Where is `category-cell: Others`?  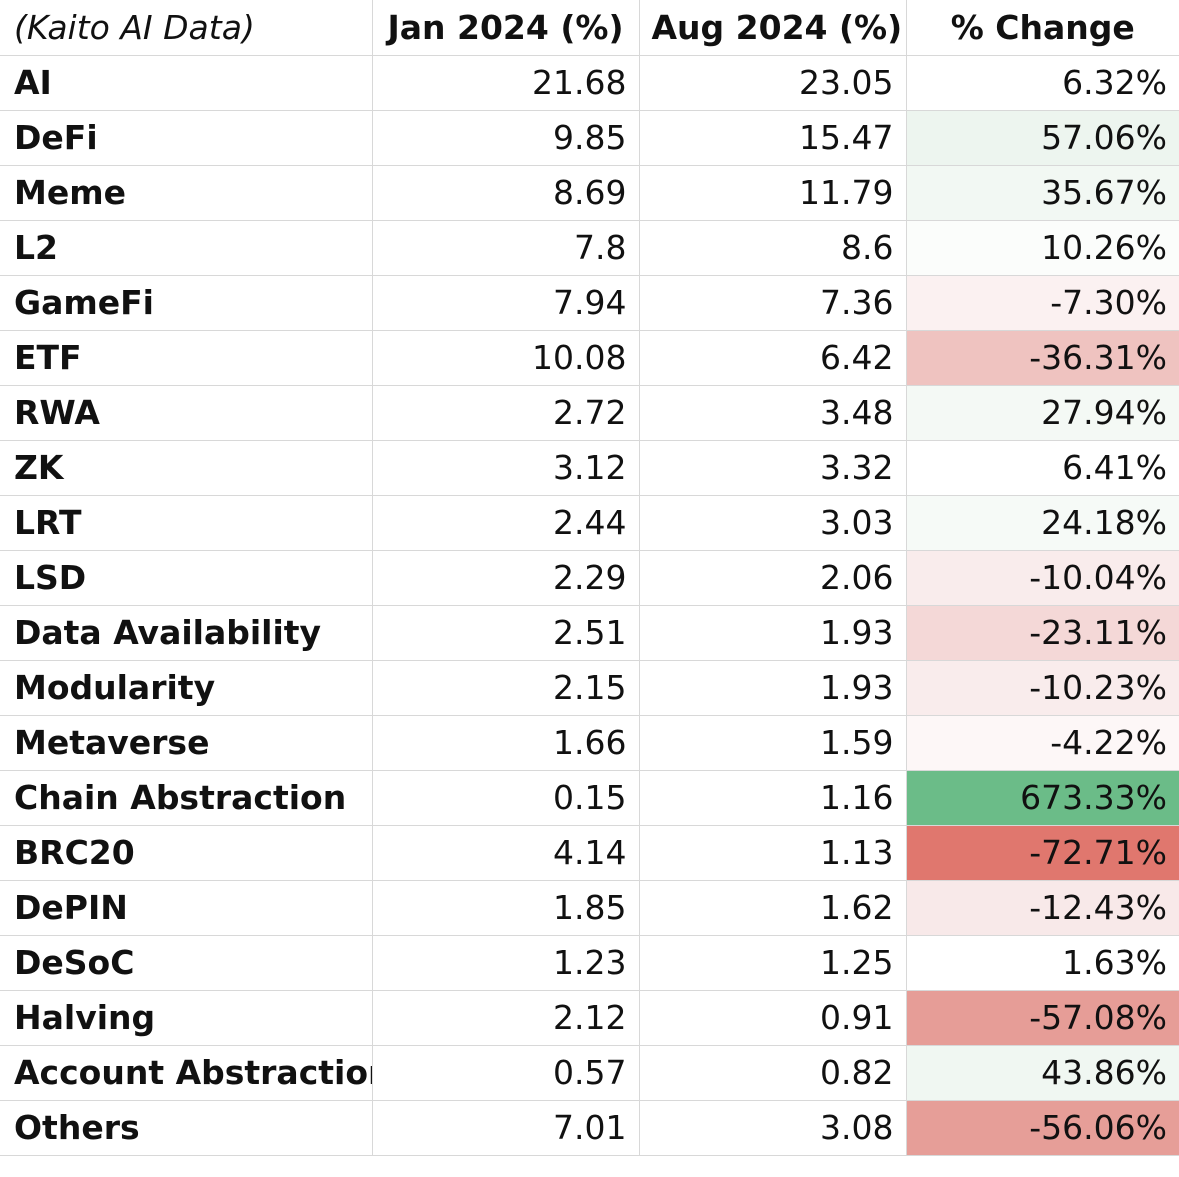
category-cell: Others is located at coordinates (186, 1127).